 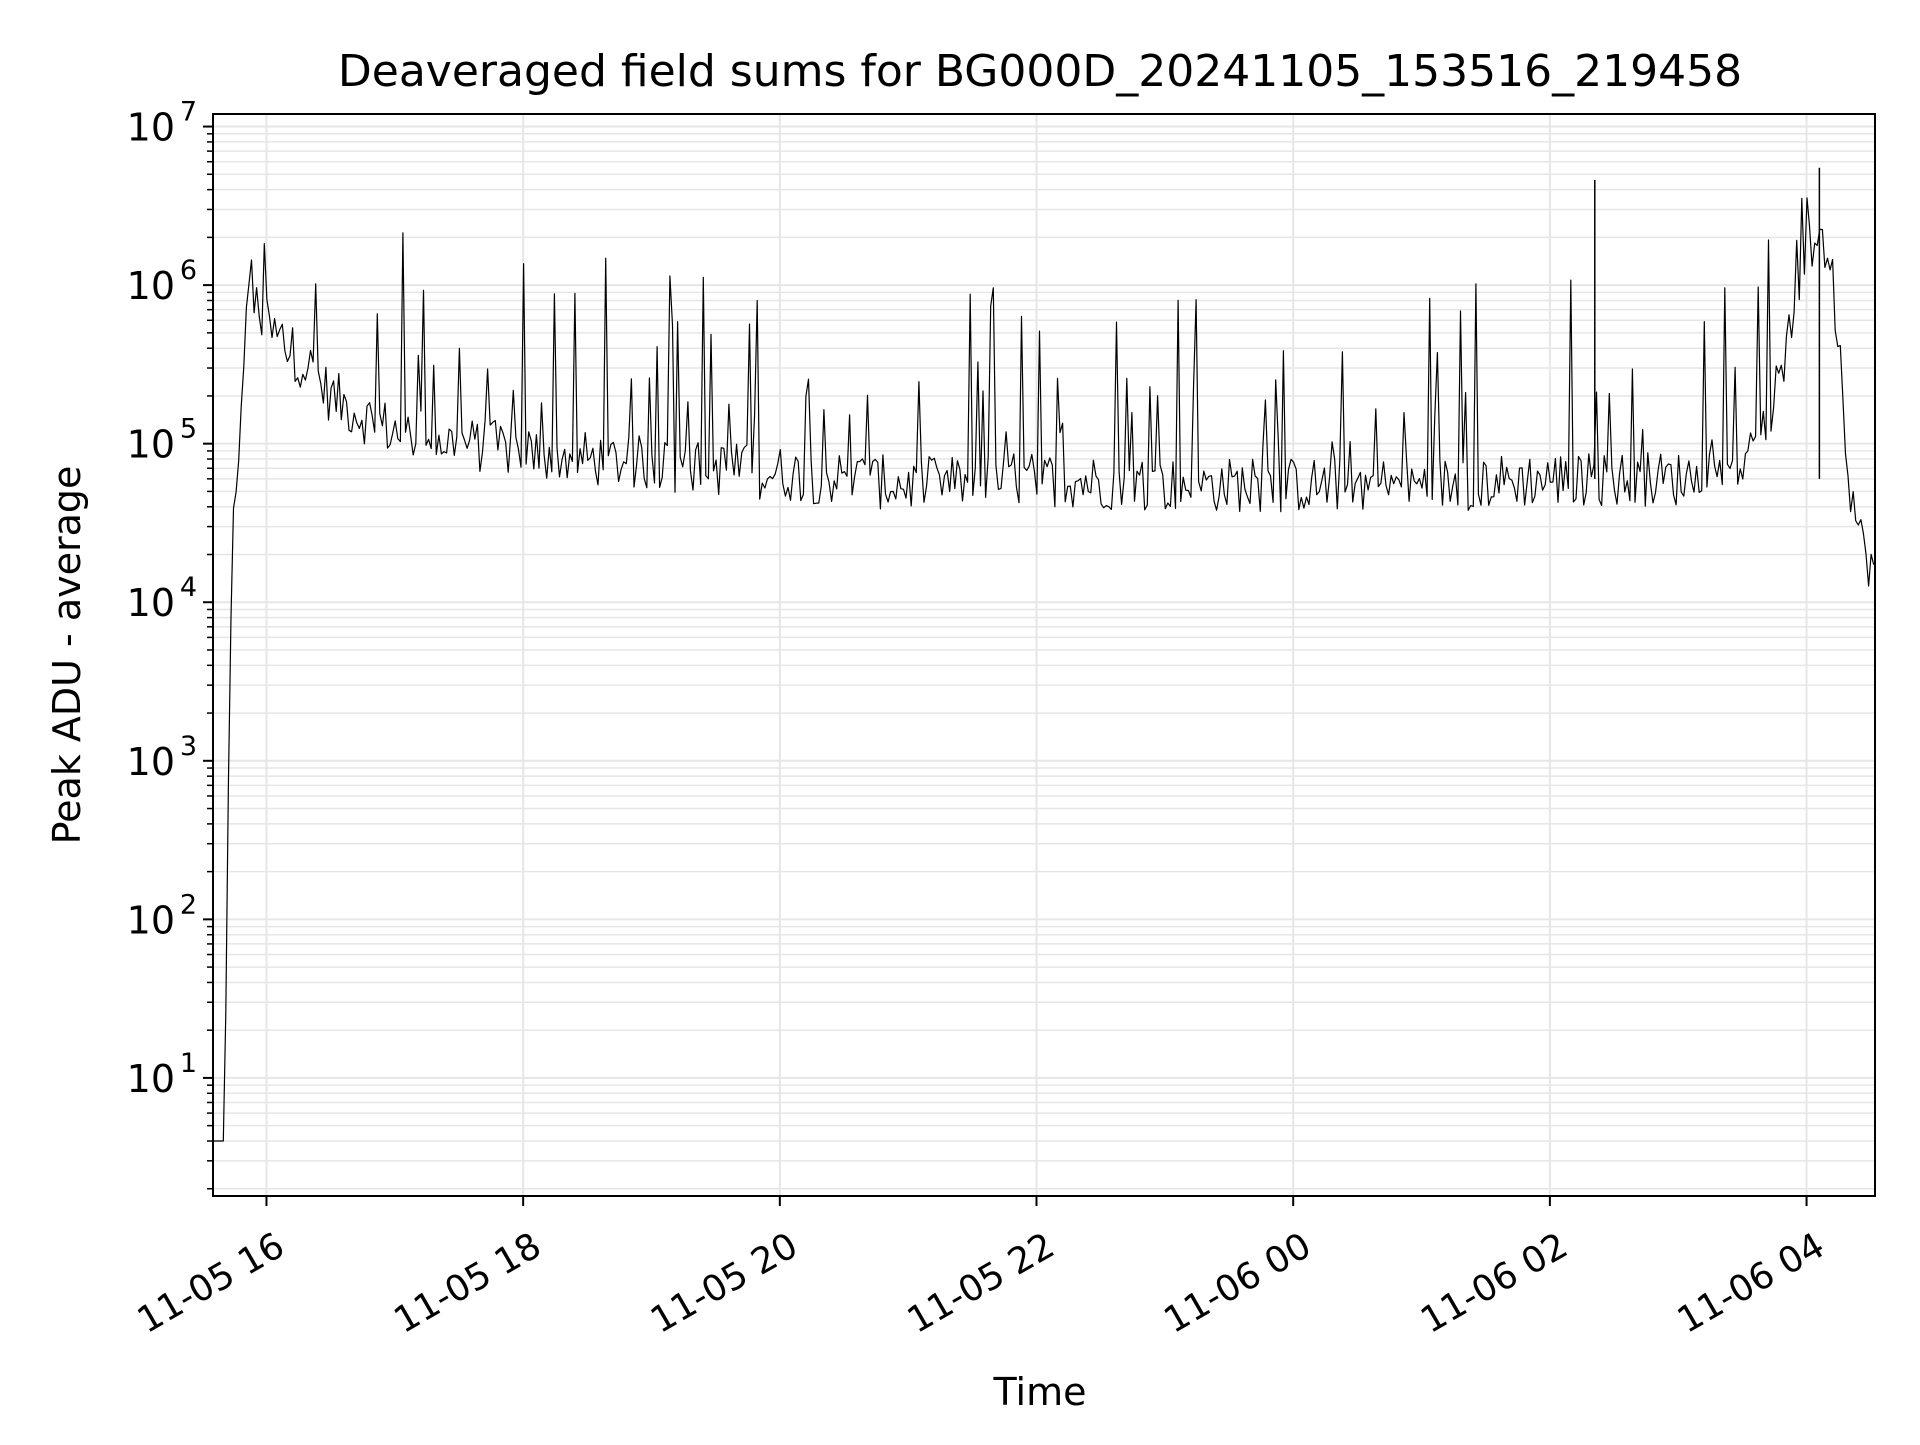 What do you see at coordinates (188, 429) in the screenshot?
I see `y-tick-label-exponent: 5` at bounding box center [188, 429].